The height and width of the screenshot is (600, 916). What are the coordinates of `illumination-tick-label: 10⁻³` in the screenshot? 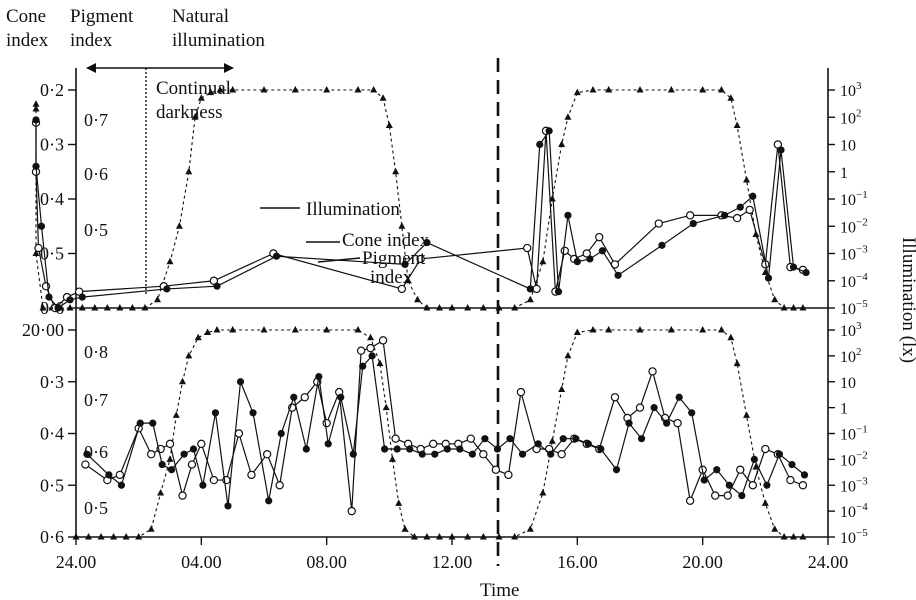 It's located at (854, 485).